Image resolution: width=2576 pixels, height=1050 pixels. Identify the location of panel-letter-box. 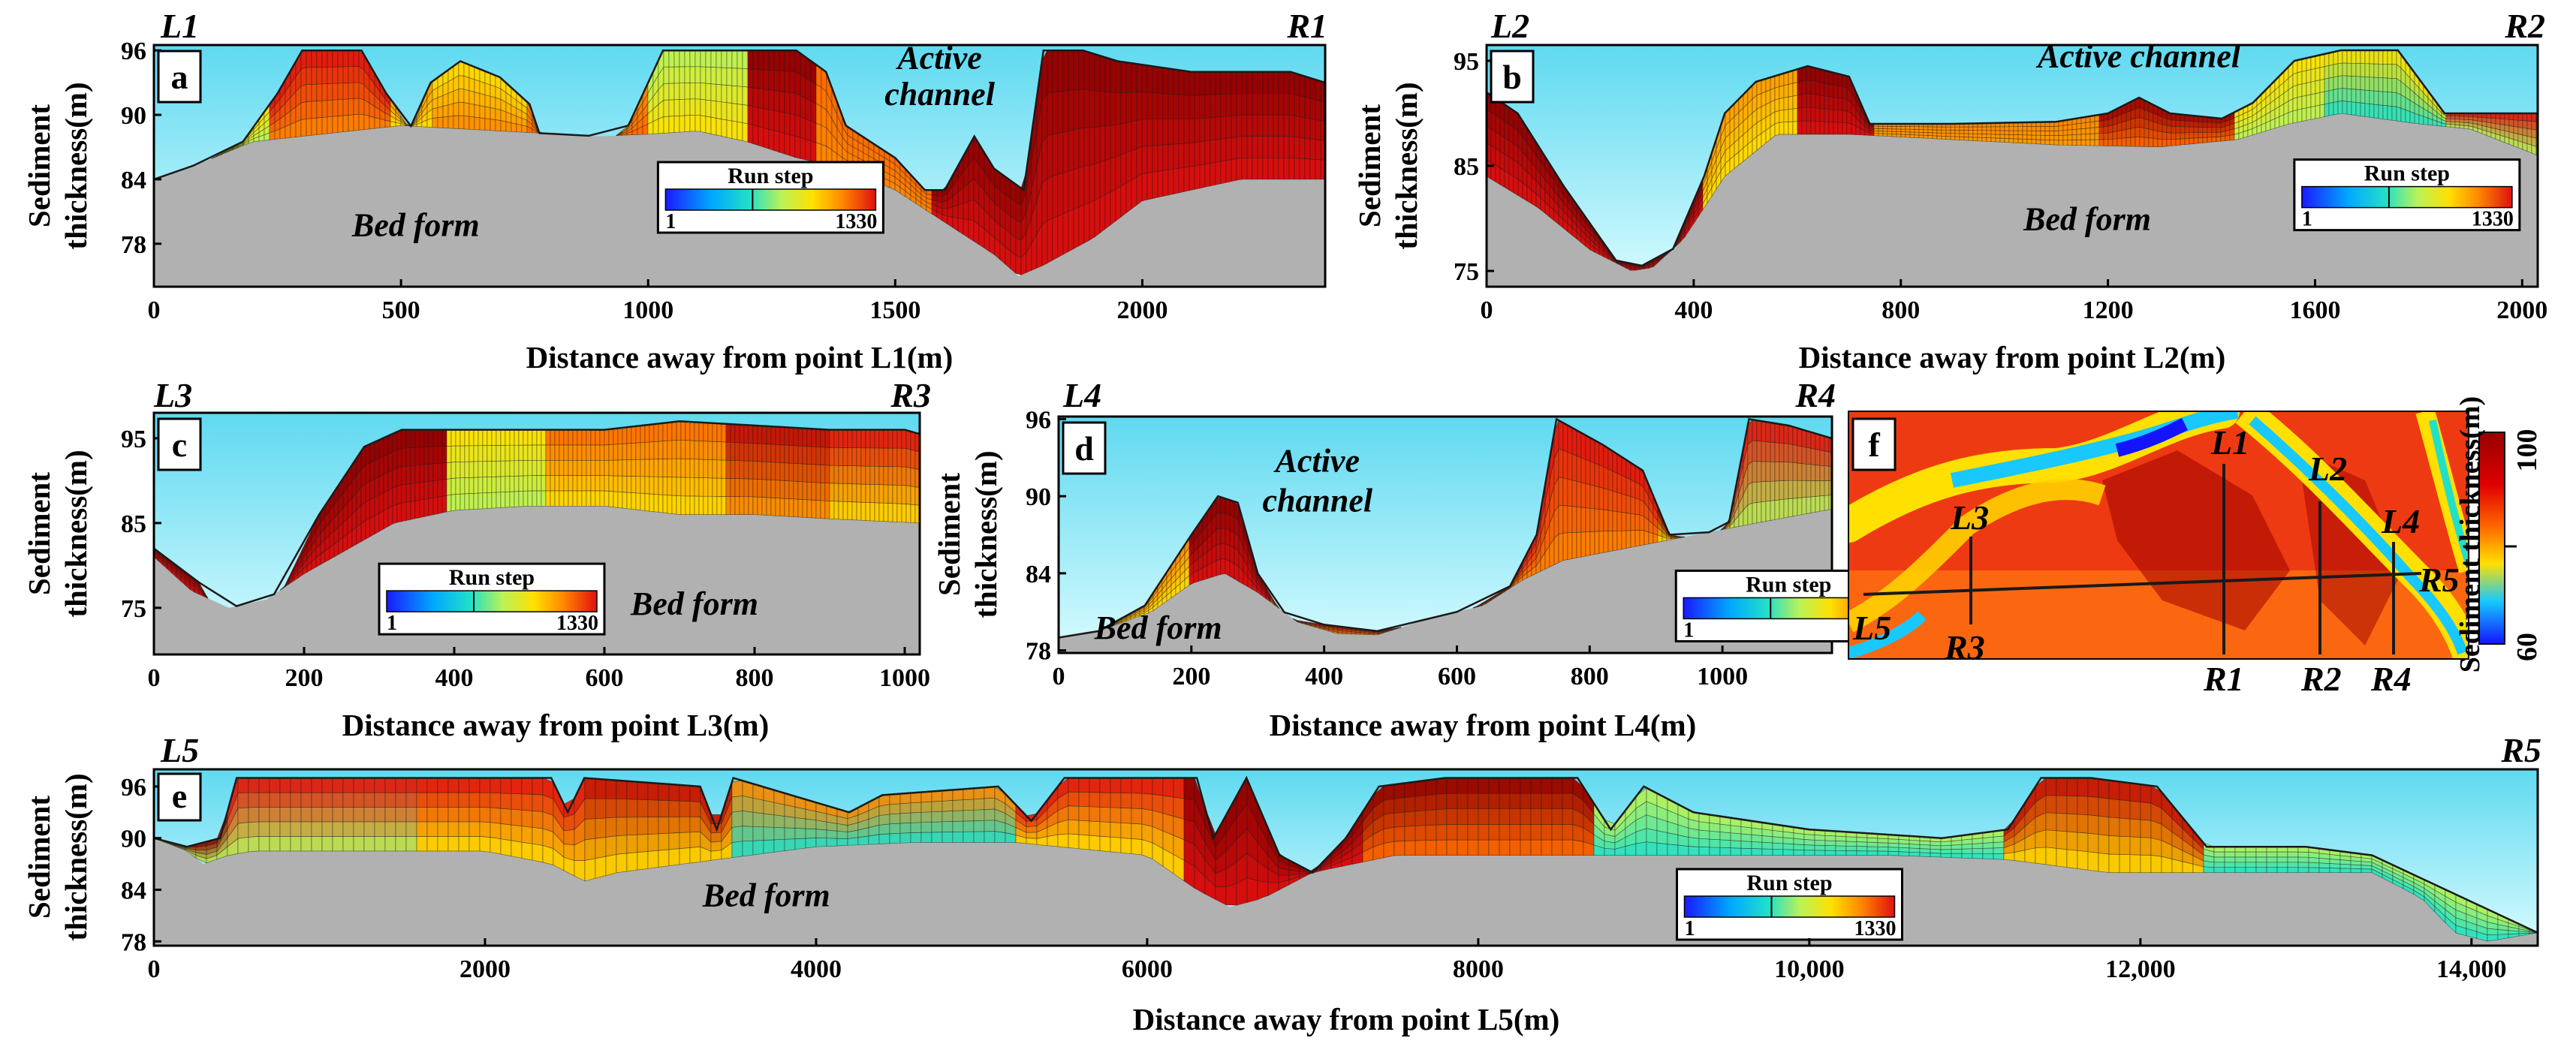
(1512, 77).